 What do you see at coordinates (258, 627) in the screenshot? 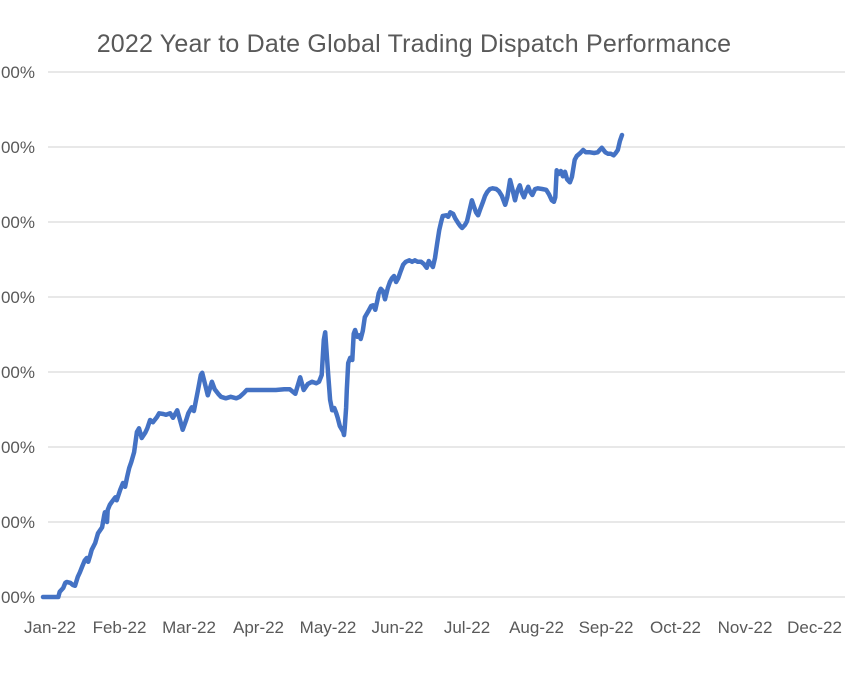
I see `x-axis-tick-label: Apr-22` at bounding box center [258, 627].